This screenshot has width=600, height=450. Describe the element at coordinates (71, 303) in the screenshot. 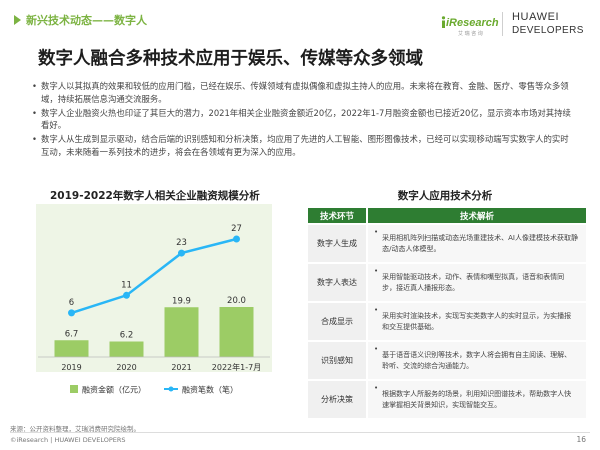

I see `line-label-0: 6` at that location.